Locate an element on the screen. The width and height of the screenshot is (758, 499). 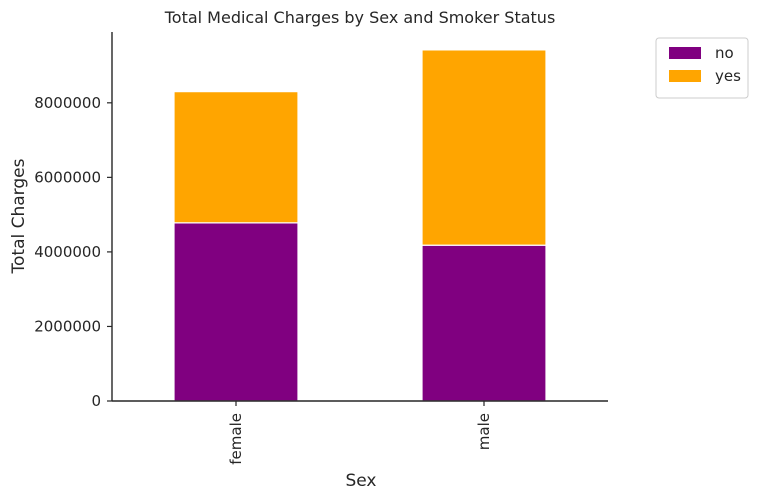
legend-label-no: no is located at coordinates (724, 53).